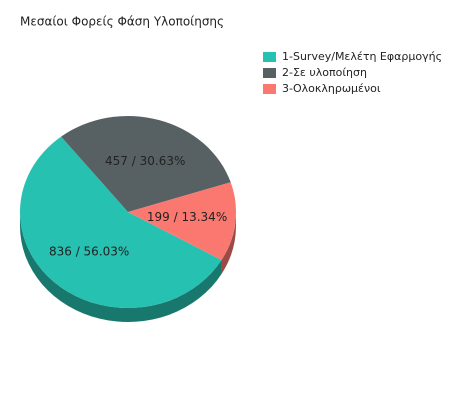 The image size is (462, 410). I want to click on legend-label: 2-Σε υλοποίηση, so click(324, 72).